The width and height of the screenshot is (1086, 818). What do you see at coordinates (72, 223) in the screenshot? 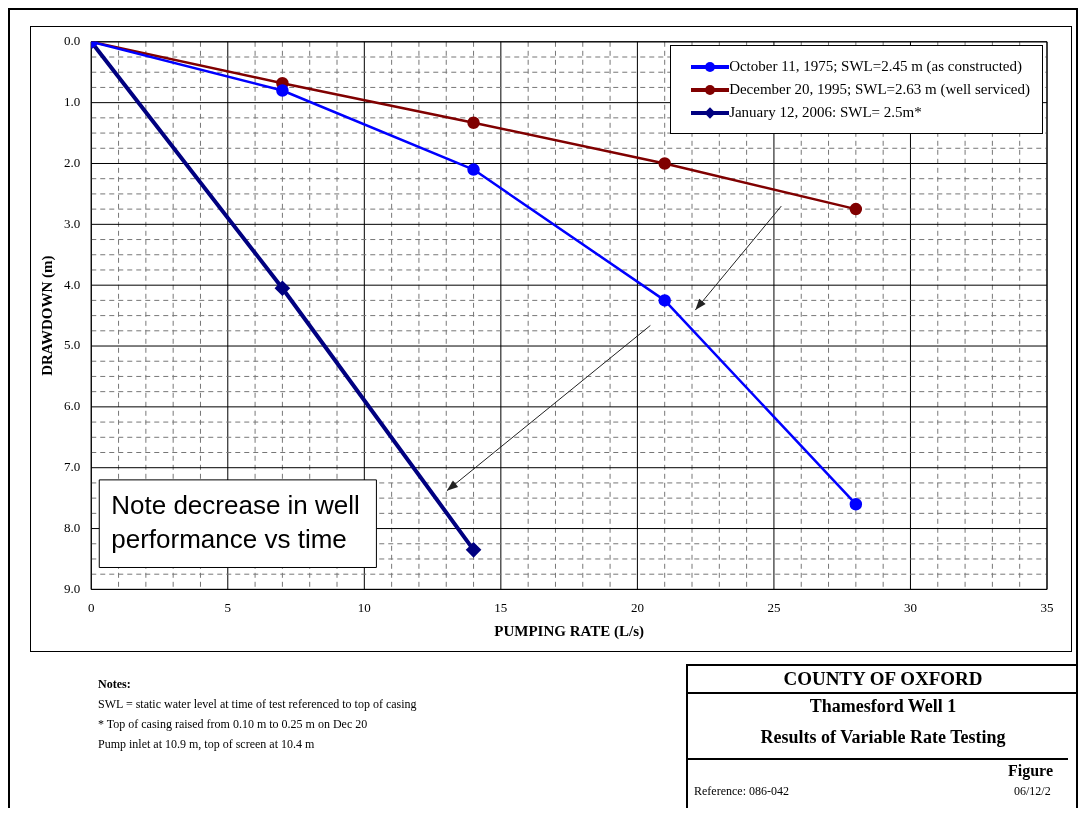
I see `y-tick-label: 3.0` at bounding box center [72, 223].